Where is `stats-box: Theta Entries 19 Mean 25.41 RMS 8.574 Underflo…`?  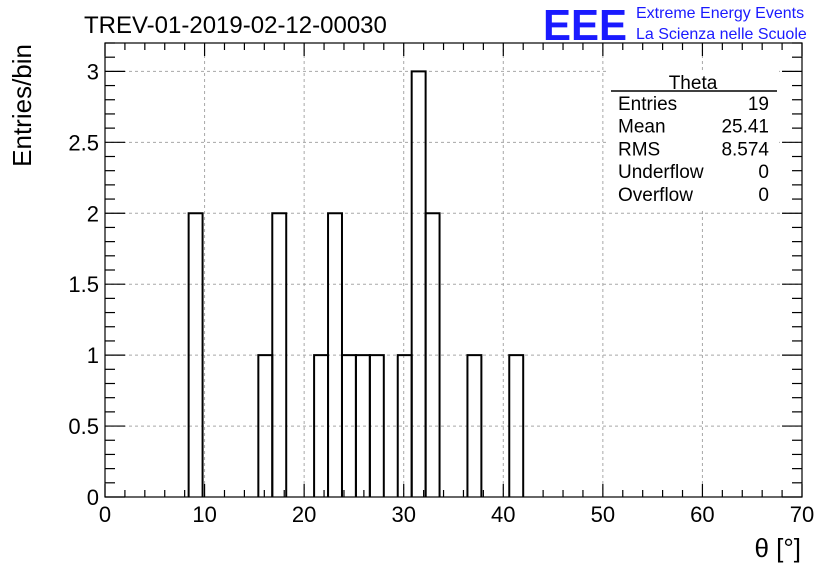
stats-box: Theta Entries 19 Mean 25.41 RMS 8.574 Underflo… is located at coordinates (694, 140).